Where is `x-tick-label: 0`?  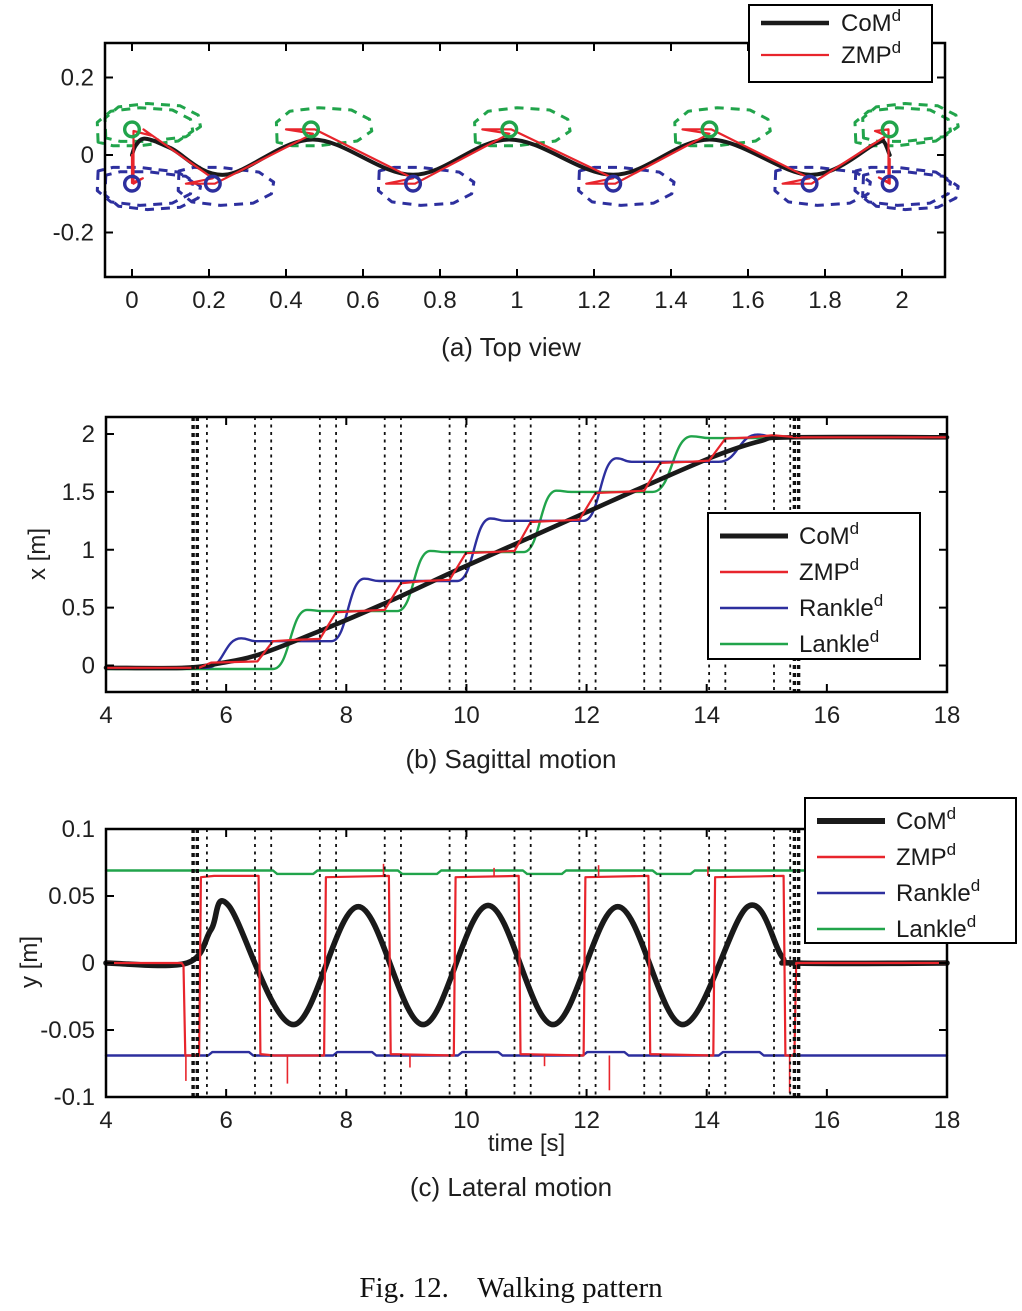
x-tick-label: 0 is located at coordinates (131, 300).